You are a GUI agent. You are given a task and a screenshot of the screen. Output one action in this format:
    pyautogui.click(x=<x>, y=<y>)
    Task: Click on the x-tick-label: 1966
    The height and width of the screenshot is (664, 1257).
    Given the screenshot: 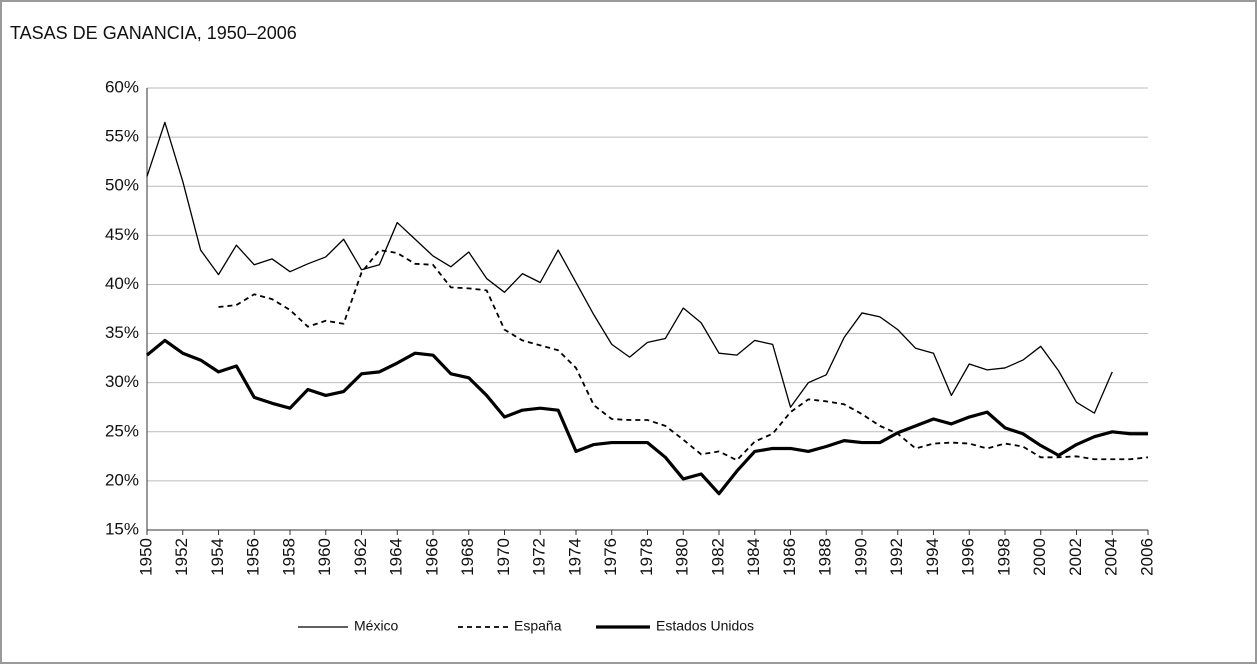 What is the action you would take?
    pyautogui.click(x=431, y=557)
    